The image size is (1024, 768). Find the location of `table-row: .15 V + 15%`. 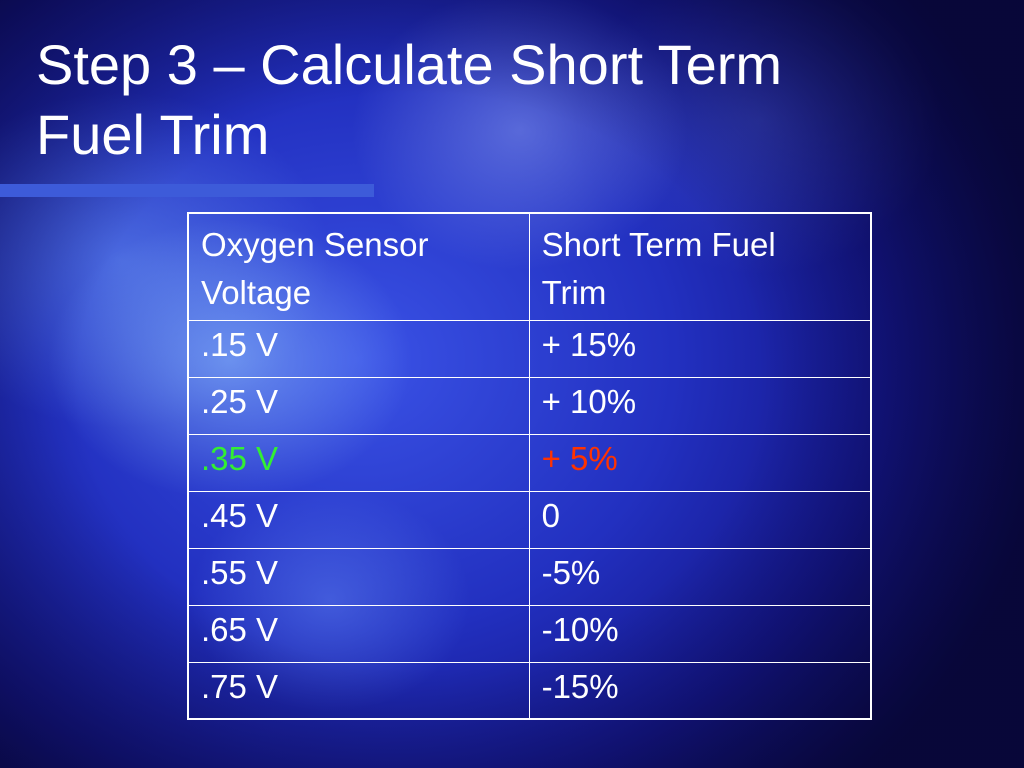

table-row: .15 V + 15% is located at coordinates (529, 348).